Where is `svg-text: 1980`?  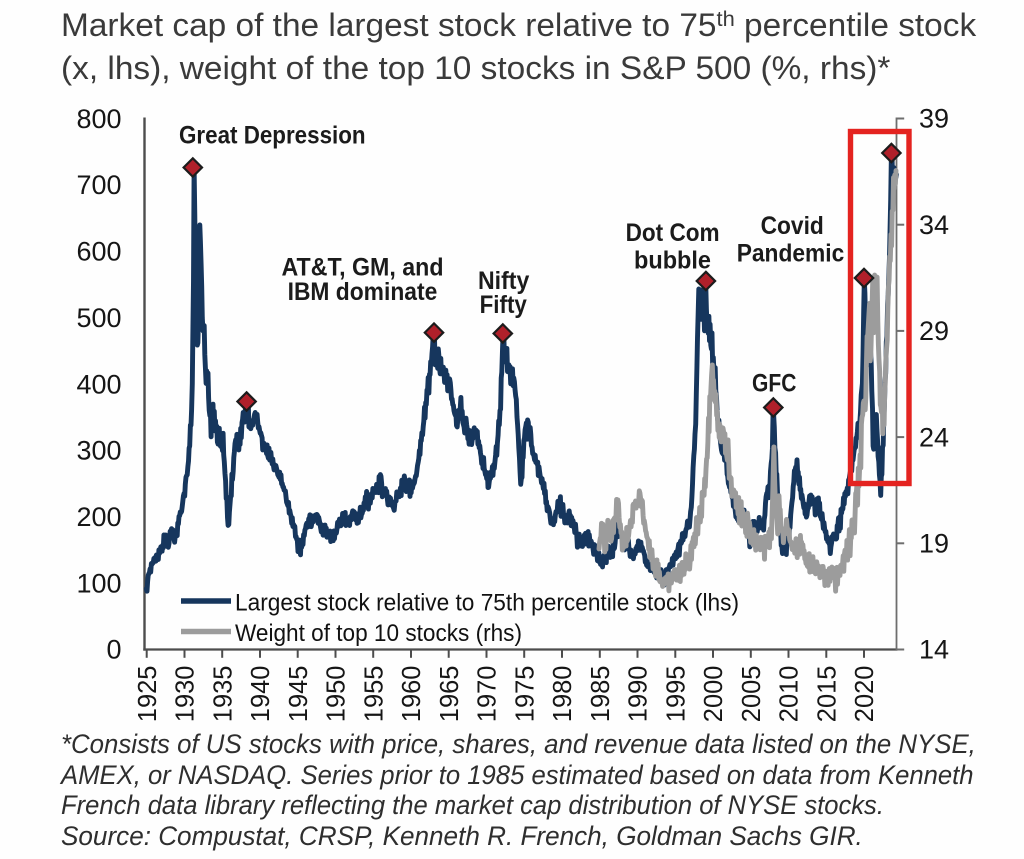
svg-text: 1980 is located at coordinates (563, 694).